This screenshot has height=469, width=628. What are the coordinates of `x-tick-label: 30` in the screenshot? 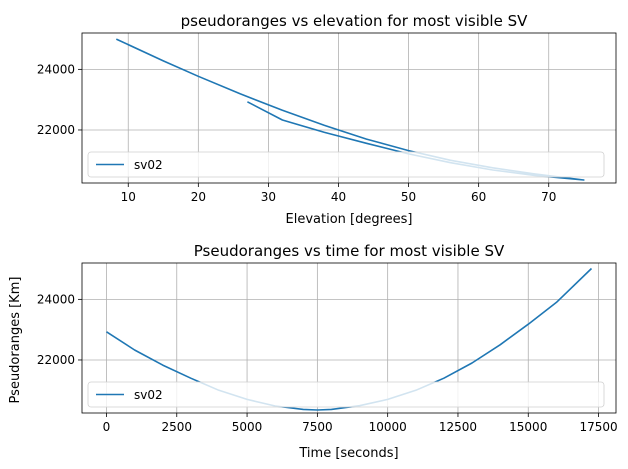 It's located at (268, 197).